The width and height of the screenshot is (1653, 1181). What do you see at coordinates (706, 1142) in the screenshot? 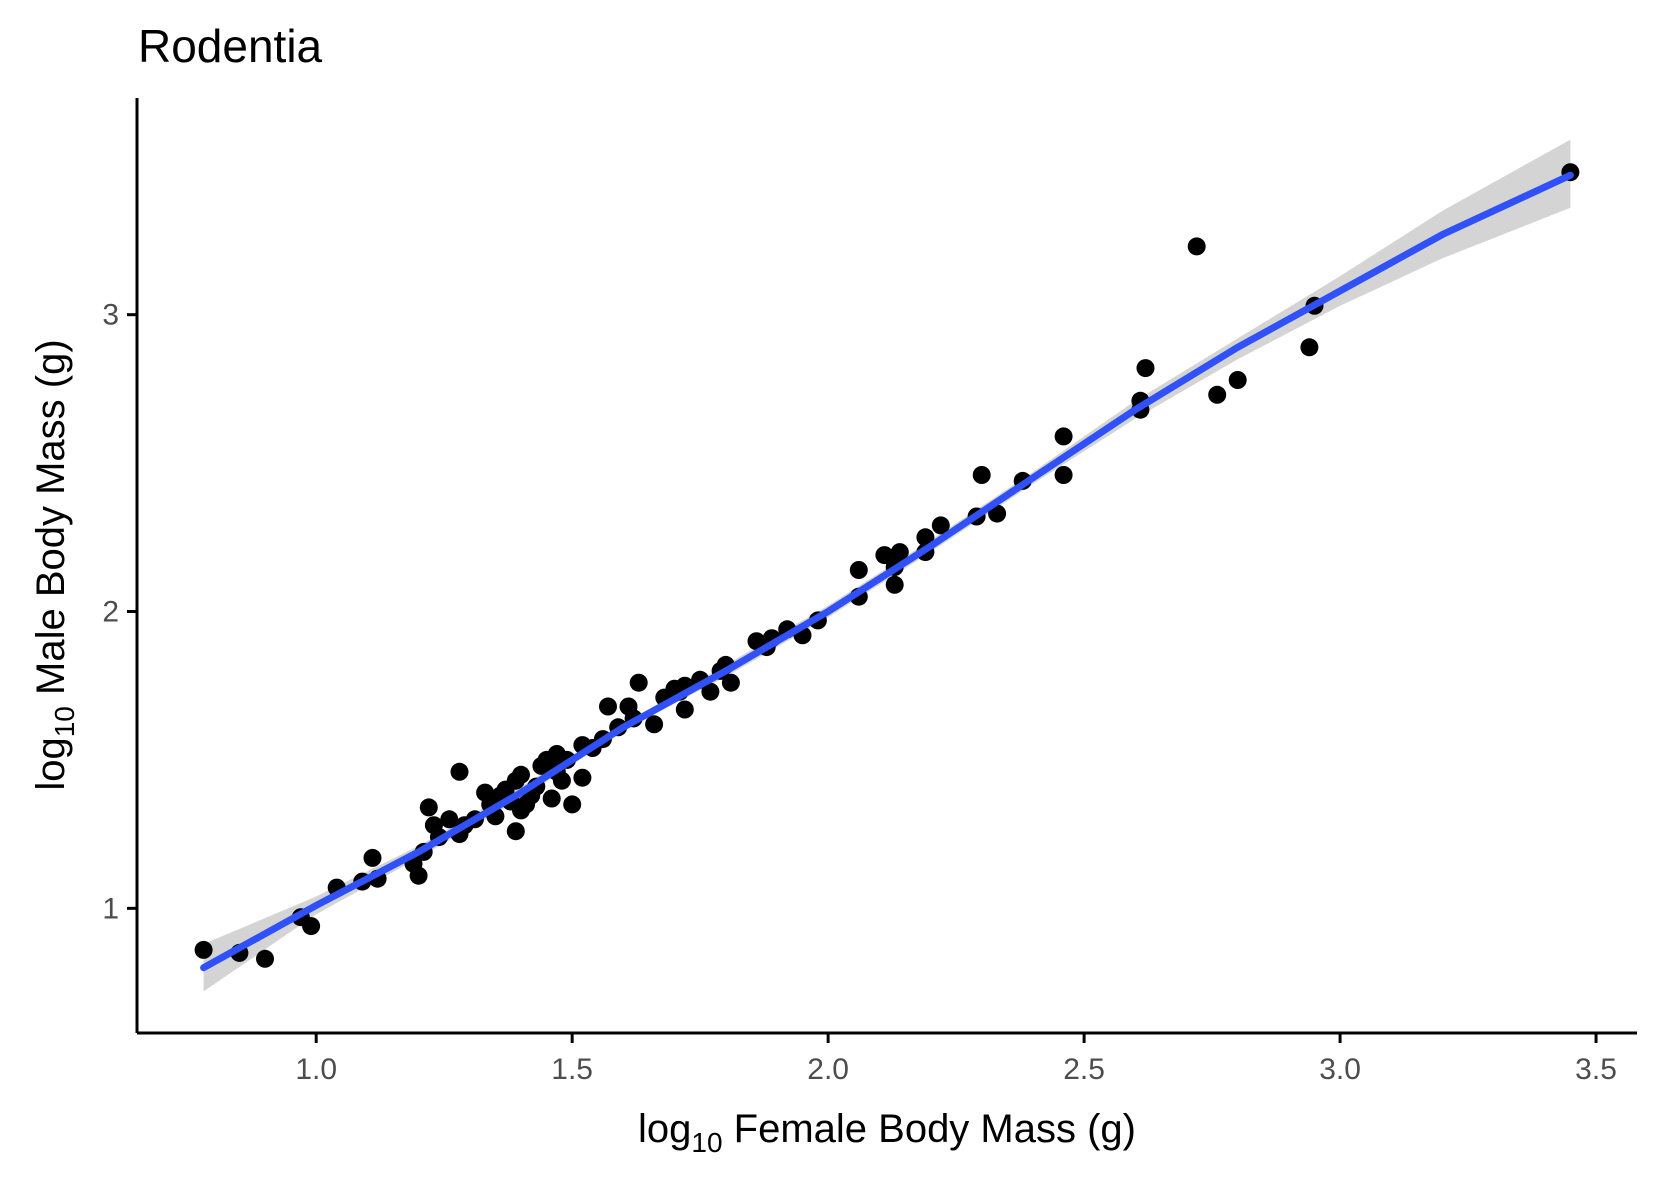
I see `x-axis-label-subscript: 10` at bounding box center [706, 1142].